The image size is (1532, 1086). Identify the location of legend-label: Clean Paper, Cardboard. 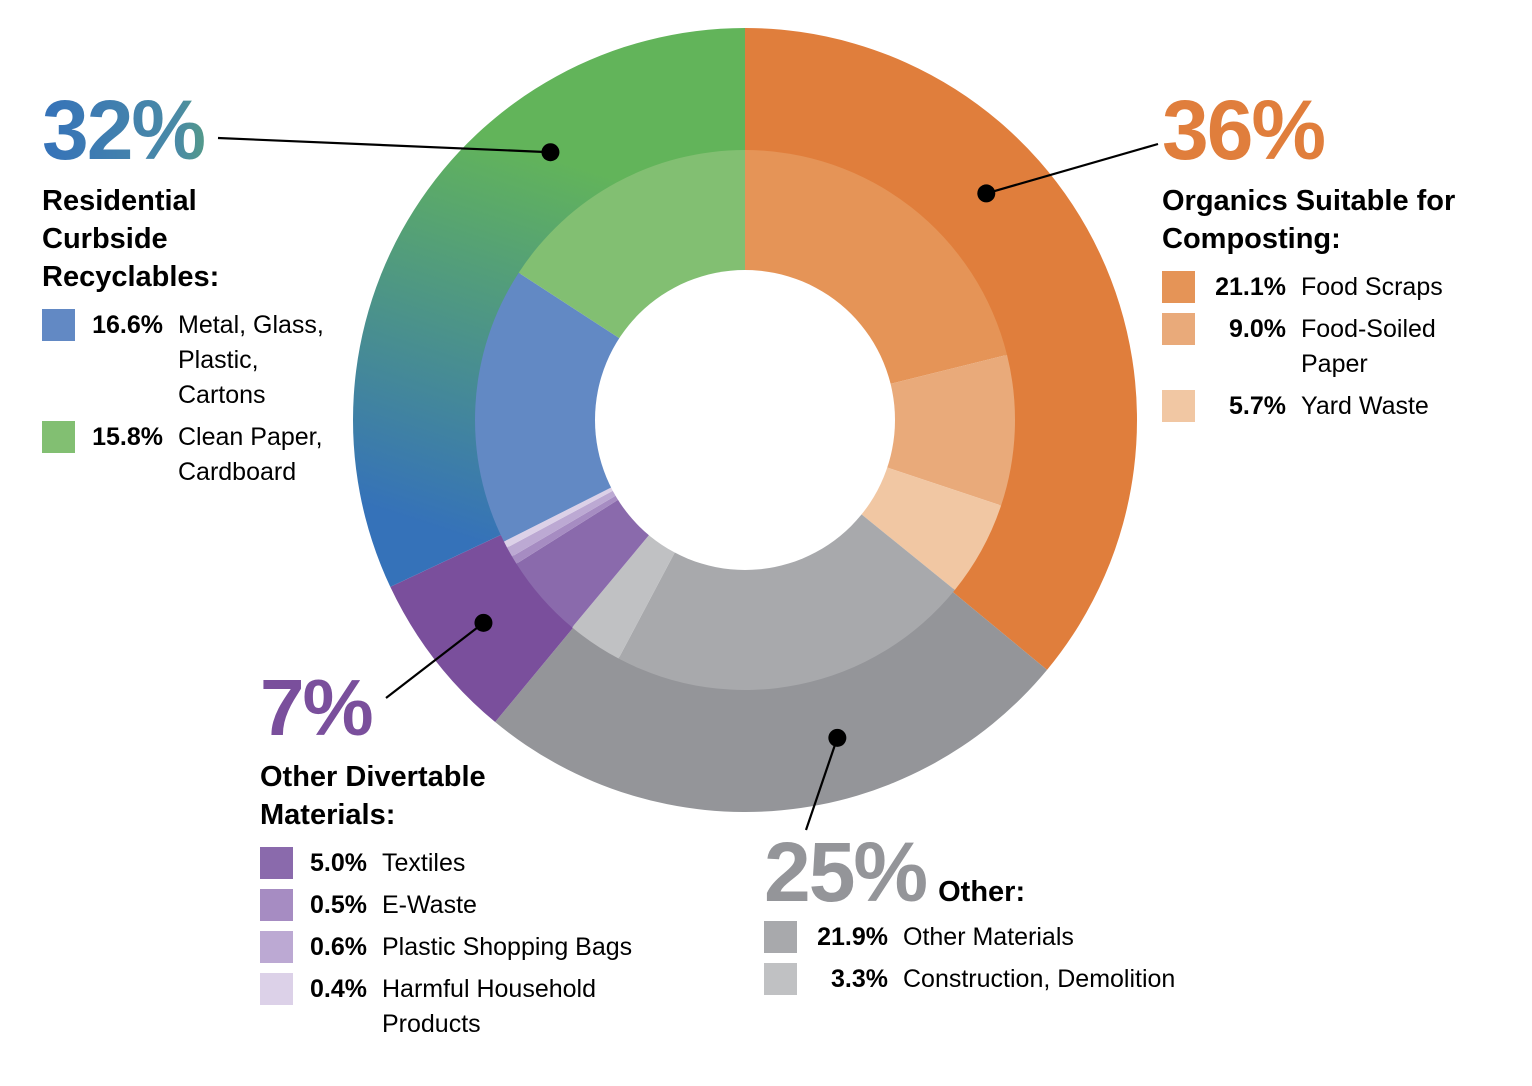
(250, 454).